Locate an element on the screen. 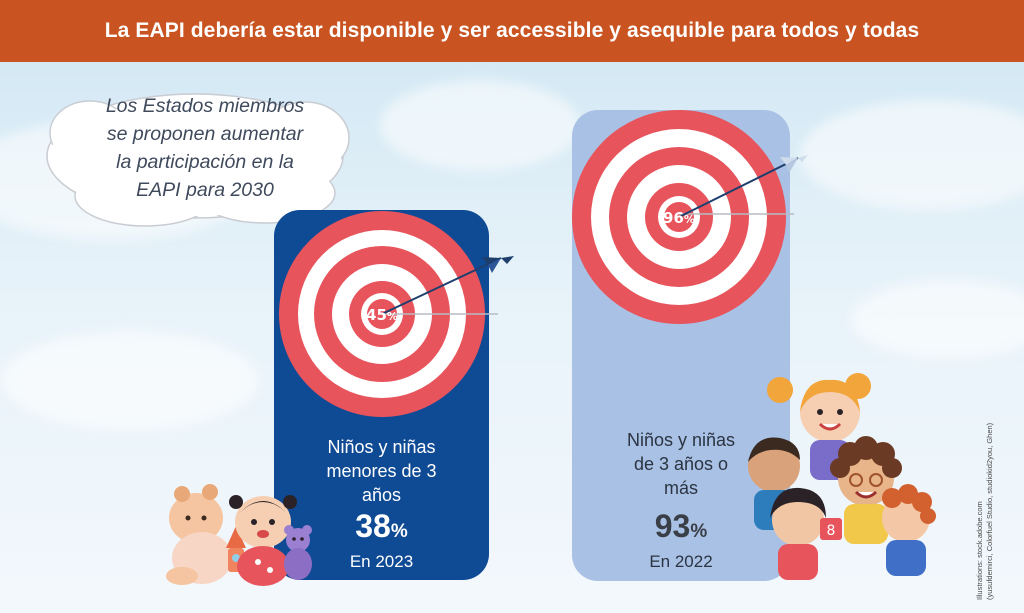  baby-girl-figure is located at coordinates (263, 540).